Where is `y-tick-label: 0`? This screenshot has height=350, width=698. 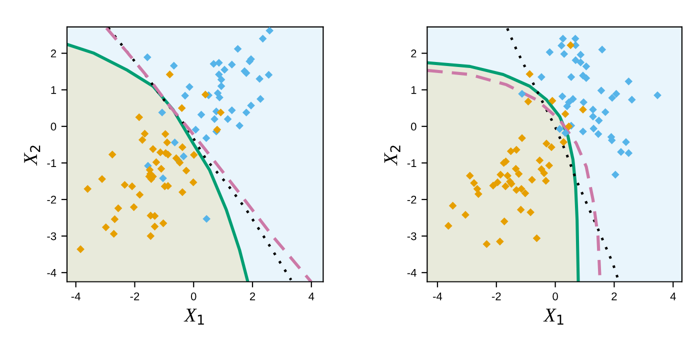
y-tick-label: 0 is located at coordinates (53, 126).